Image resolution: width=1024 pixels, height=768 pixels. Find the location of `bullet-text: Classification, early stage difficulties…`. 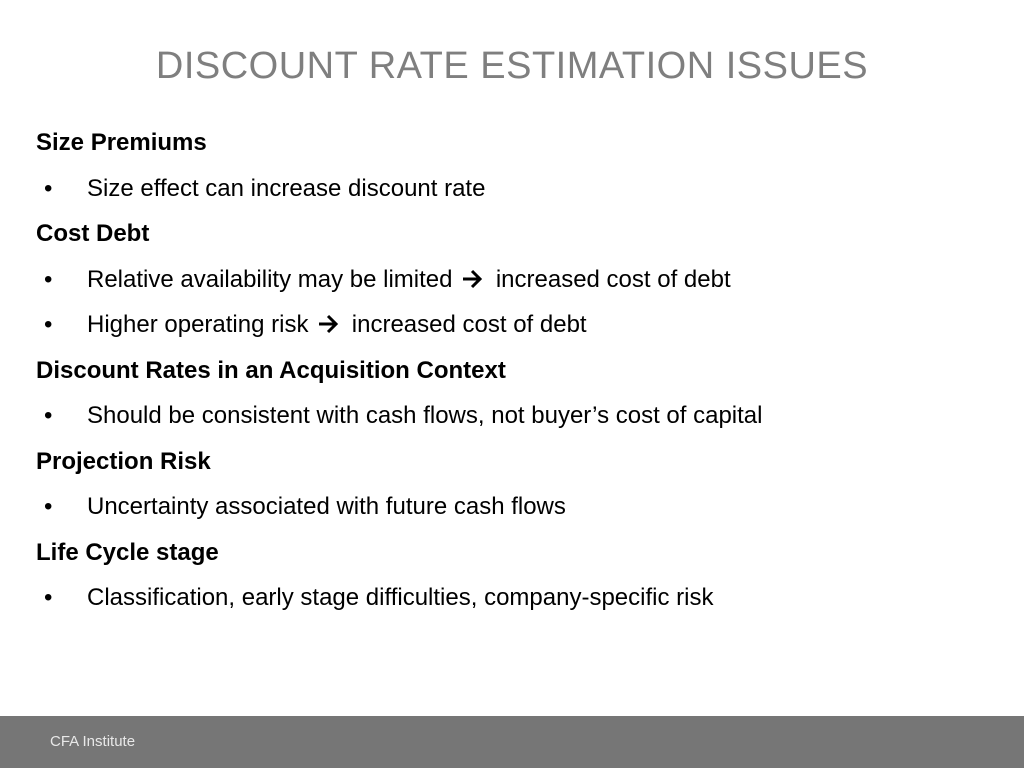

bullet-text: Classification, early stage difficulties… is located at coordinates (400, 597).